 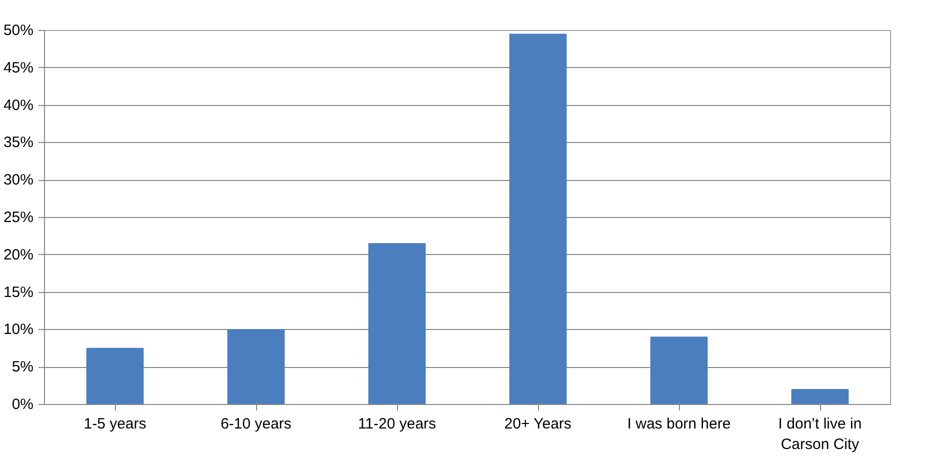 I want to click on y-tick-label: 20%, so click(x=18, y=255).